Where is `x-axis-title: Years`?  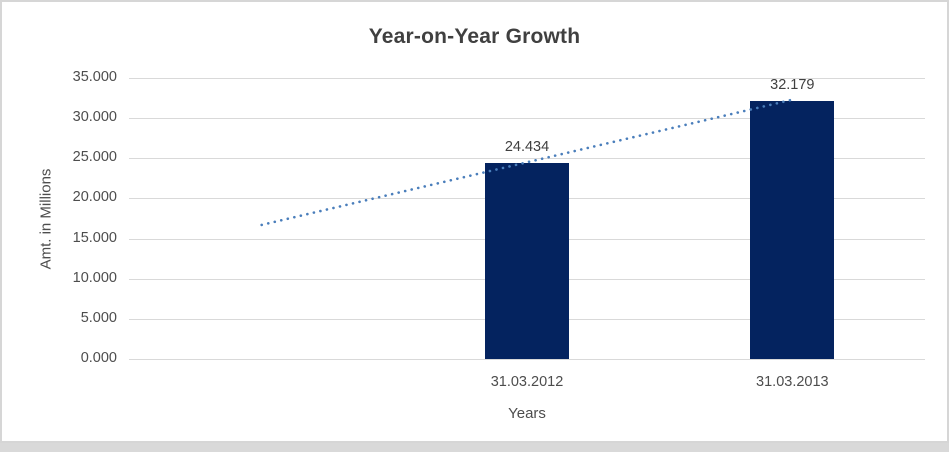
x-axis-title: Years is located at coordinates (527, 413).